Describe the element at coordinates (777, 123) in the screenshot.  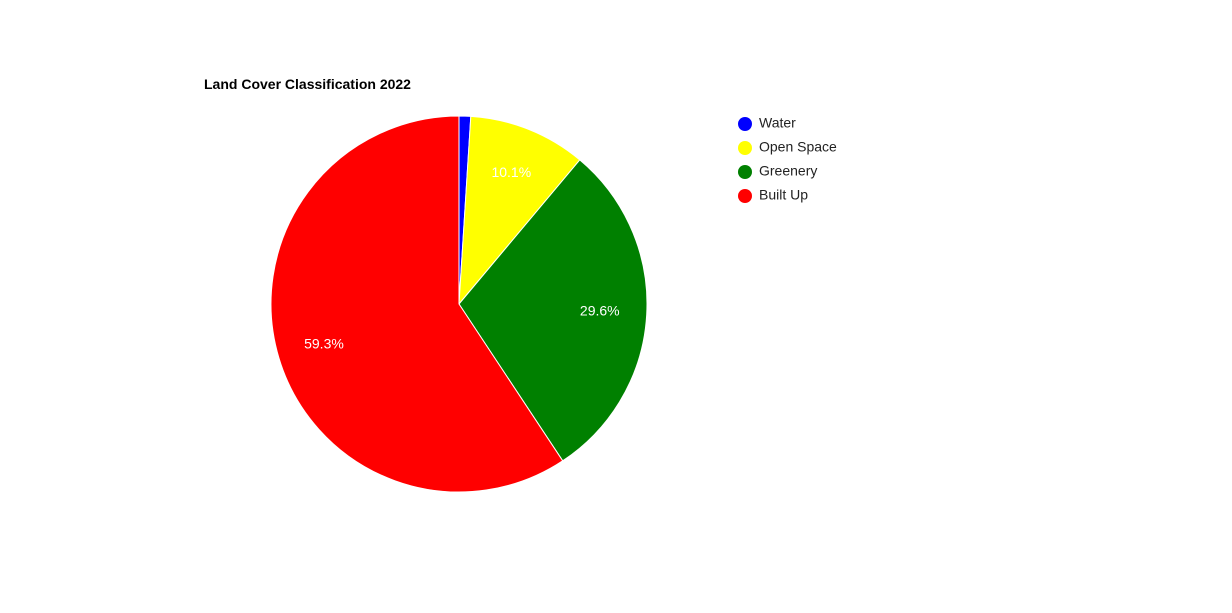
I see `legend-label-water: Water` at that location.